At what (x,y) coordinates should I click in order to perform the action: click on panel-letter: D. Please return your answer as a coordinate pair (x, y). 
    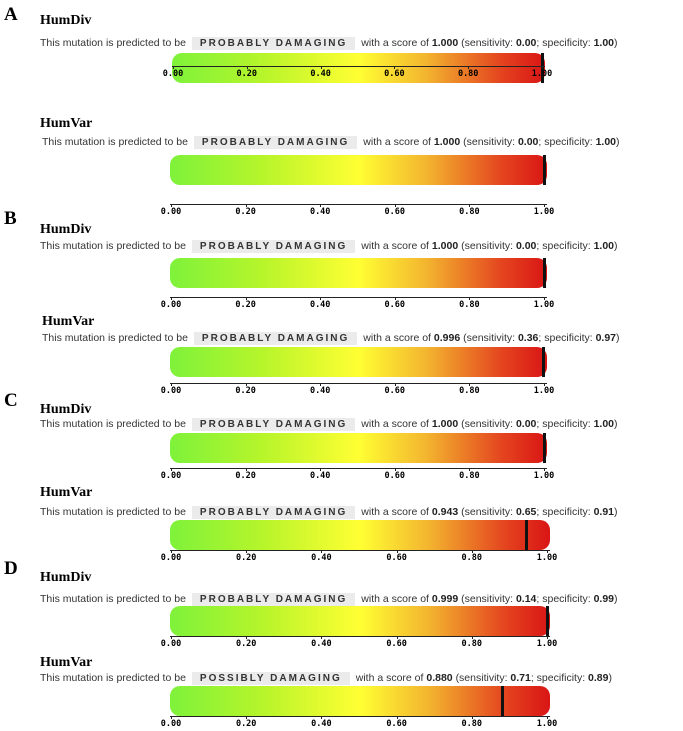
    Looking at the image, I should click on (11, 568).